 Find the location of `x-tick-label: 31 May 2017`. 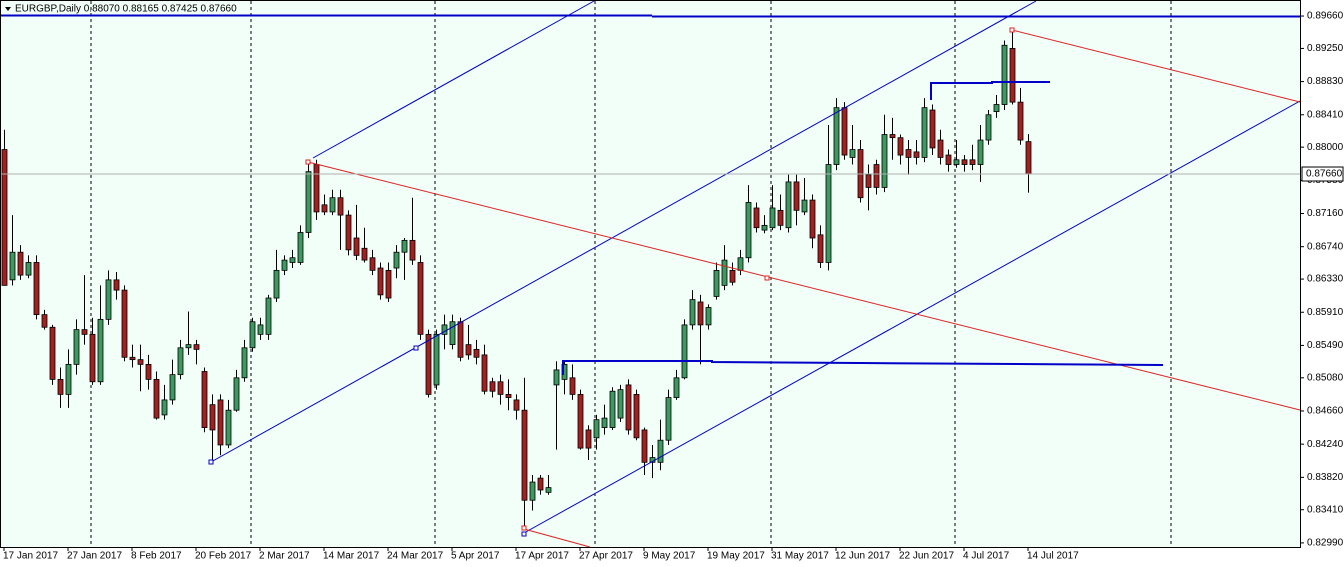

x-tick-label: 31 May 2017 is located at coordinates (800, 556).